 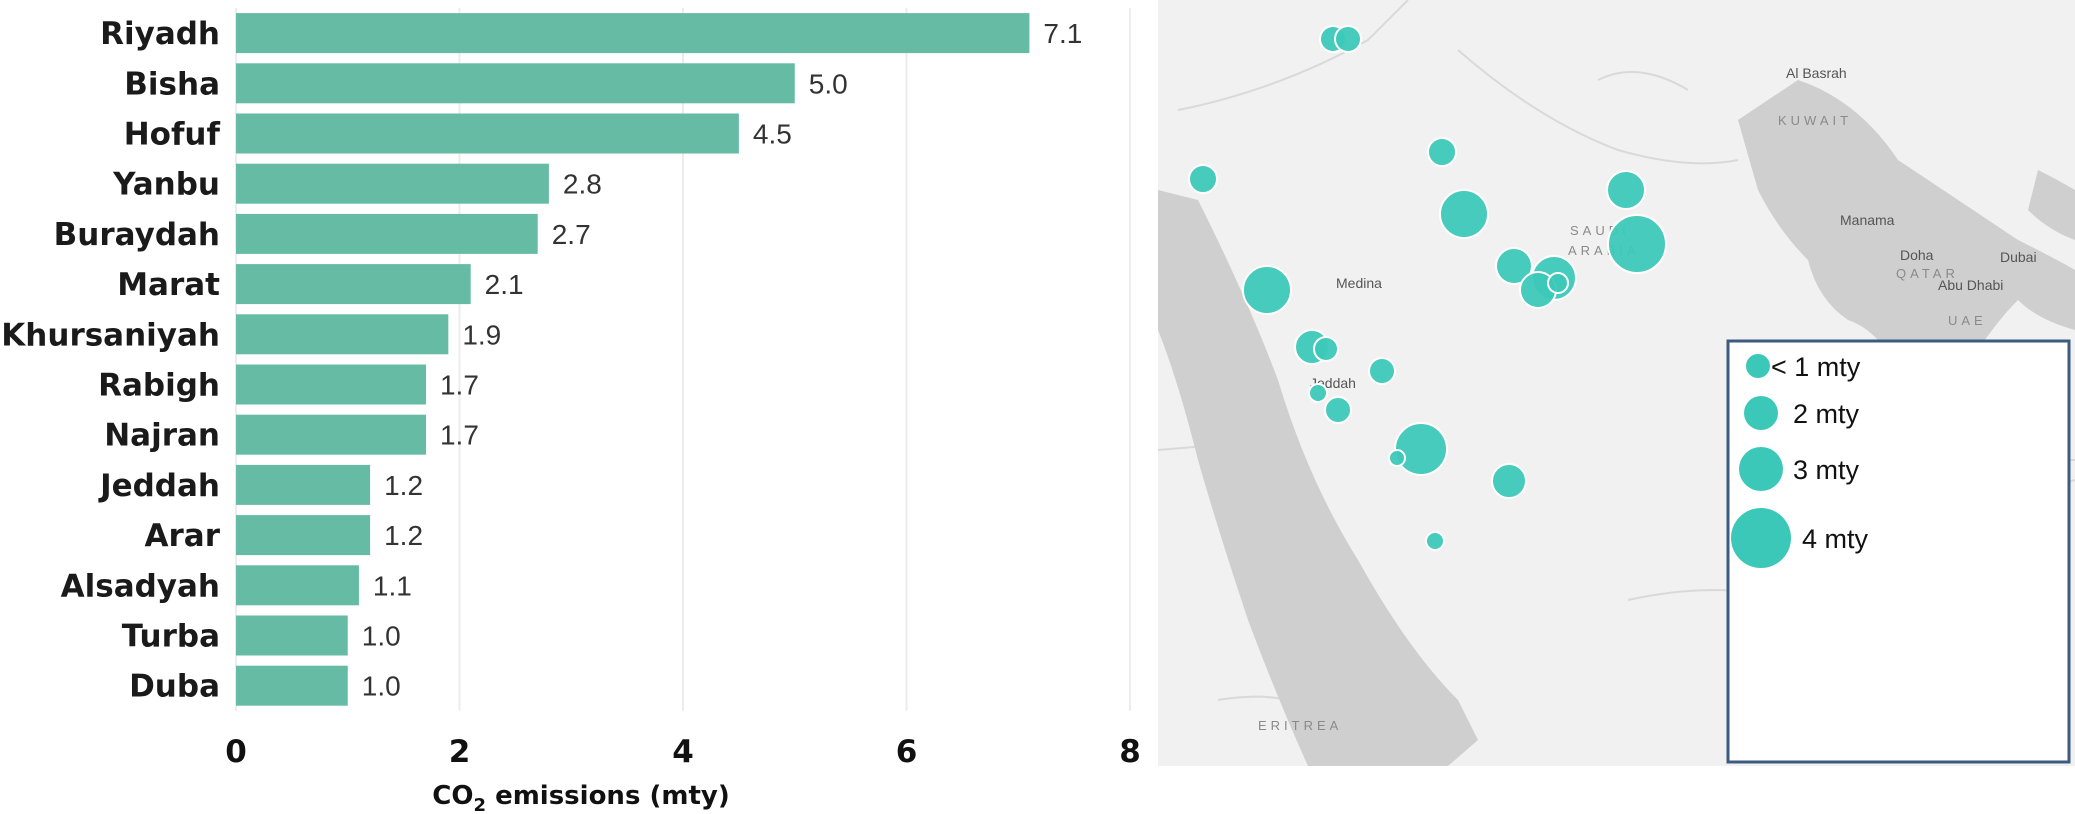 What do you see at coordinates (162, 436) in the screenshot?
I see `category-label: Najran` at bounding box center [162, 436].